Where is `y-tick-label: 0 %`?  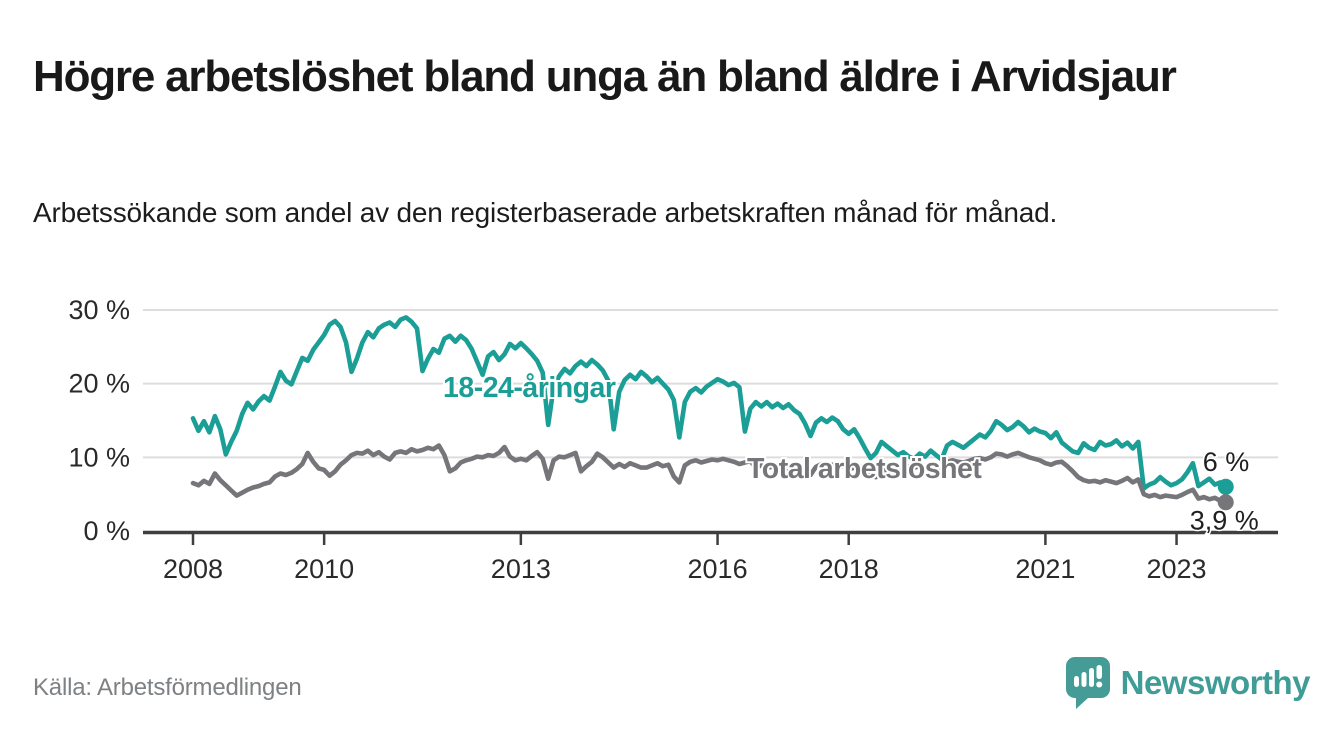 y-tick-label: 0 % is located at coordinates (106, 531).